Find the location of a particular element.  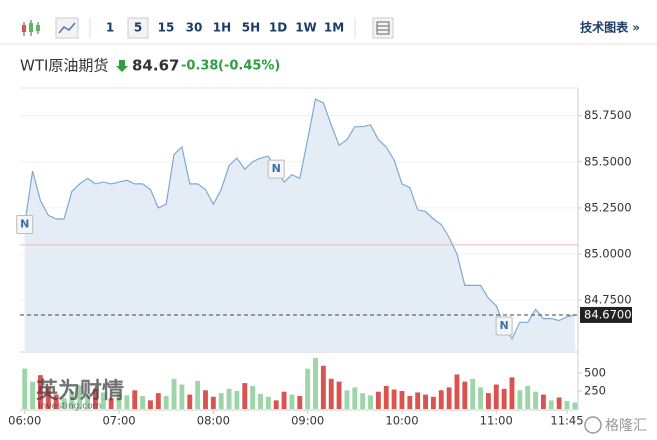

volume-tick-label: 500 is located at coordinates (595, 373).